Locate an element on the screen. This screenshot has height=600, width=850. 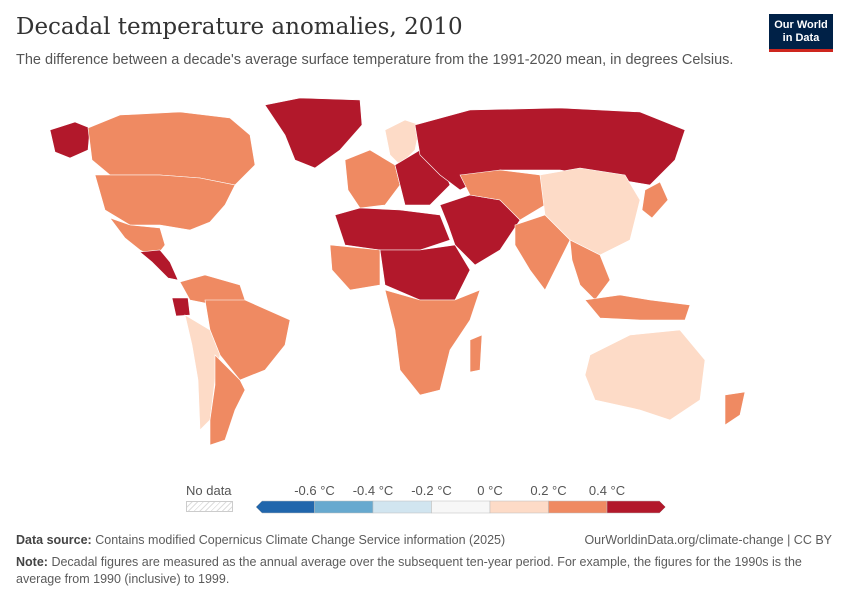
region-japan is located at coordinates (655, 200).